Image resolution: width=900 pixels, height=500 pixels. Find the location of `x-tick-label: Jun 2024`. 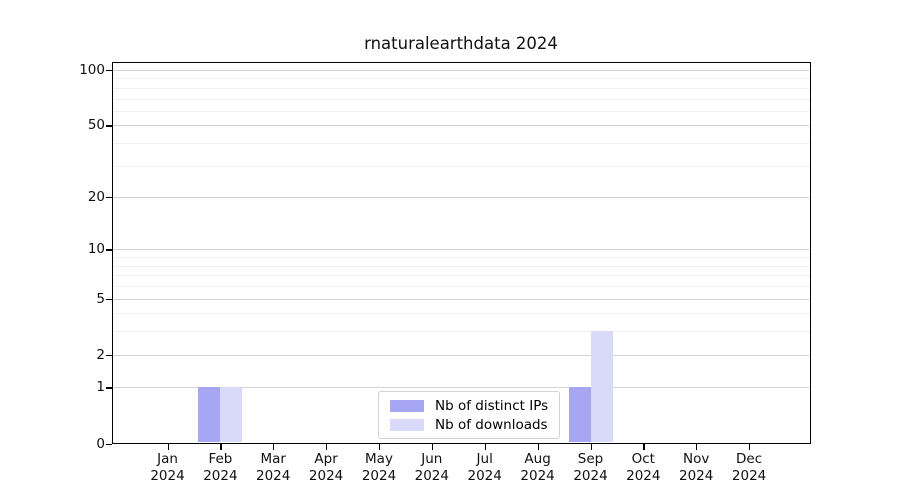

x-tick-label: Jun 2024 is located at coordinates (432, 468).